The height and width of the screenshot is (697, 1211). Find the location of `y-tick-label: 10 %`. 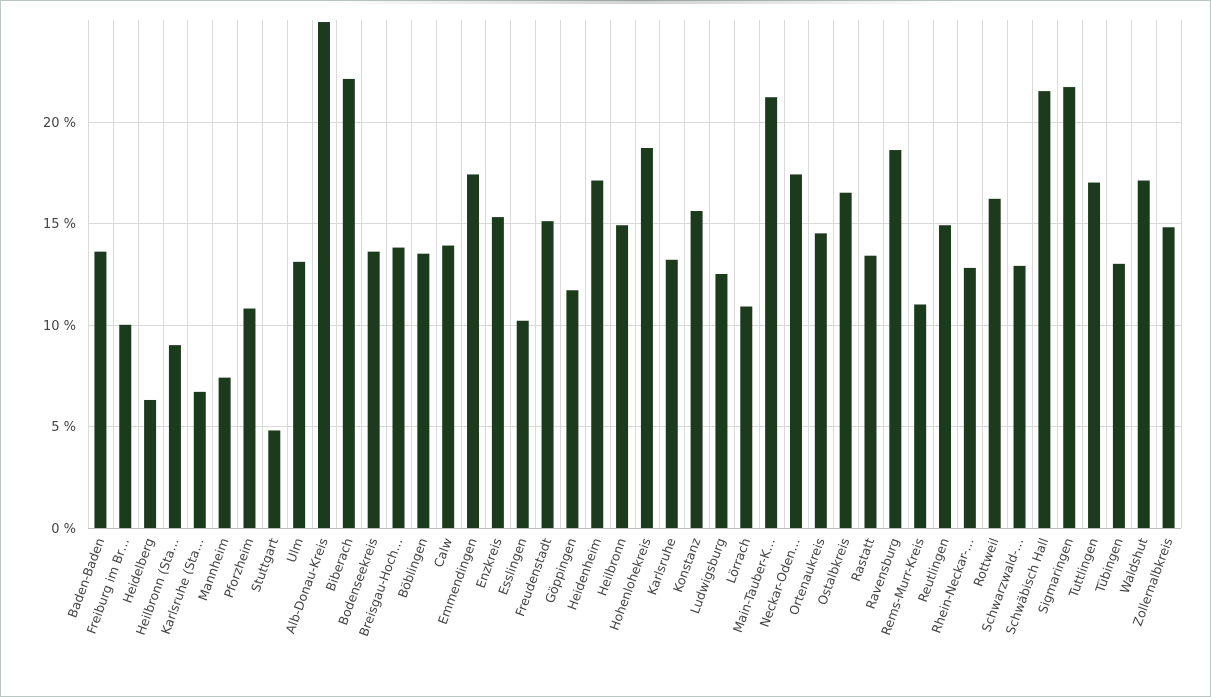

y-tick-label: 10 % is located at coordinates (59, 326).